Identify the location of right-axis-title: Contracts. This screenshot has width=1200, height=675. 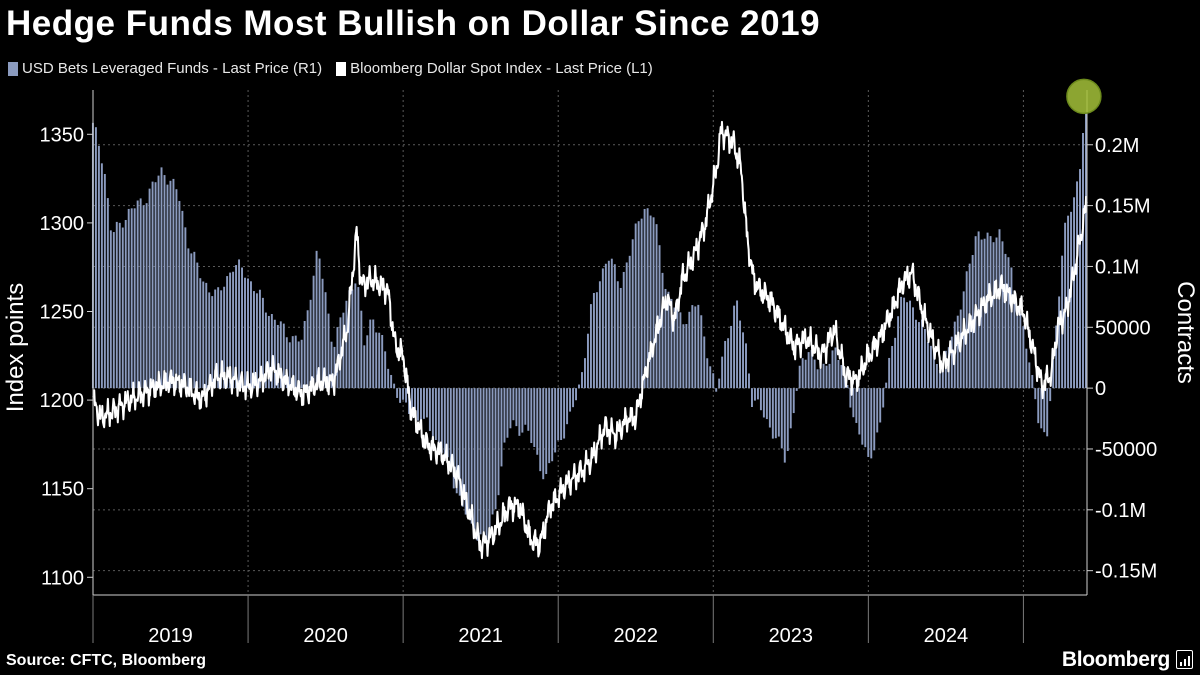
(1185, 332).